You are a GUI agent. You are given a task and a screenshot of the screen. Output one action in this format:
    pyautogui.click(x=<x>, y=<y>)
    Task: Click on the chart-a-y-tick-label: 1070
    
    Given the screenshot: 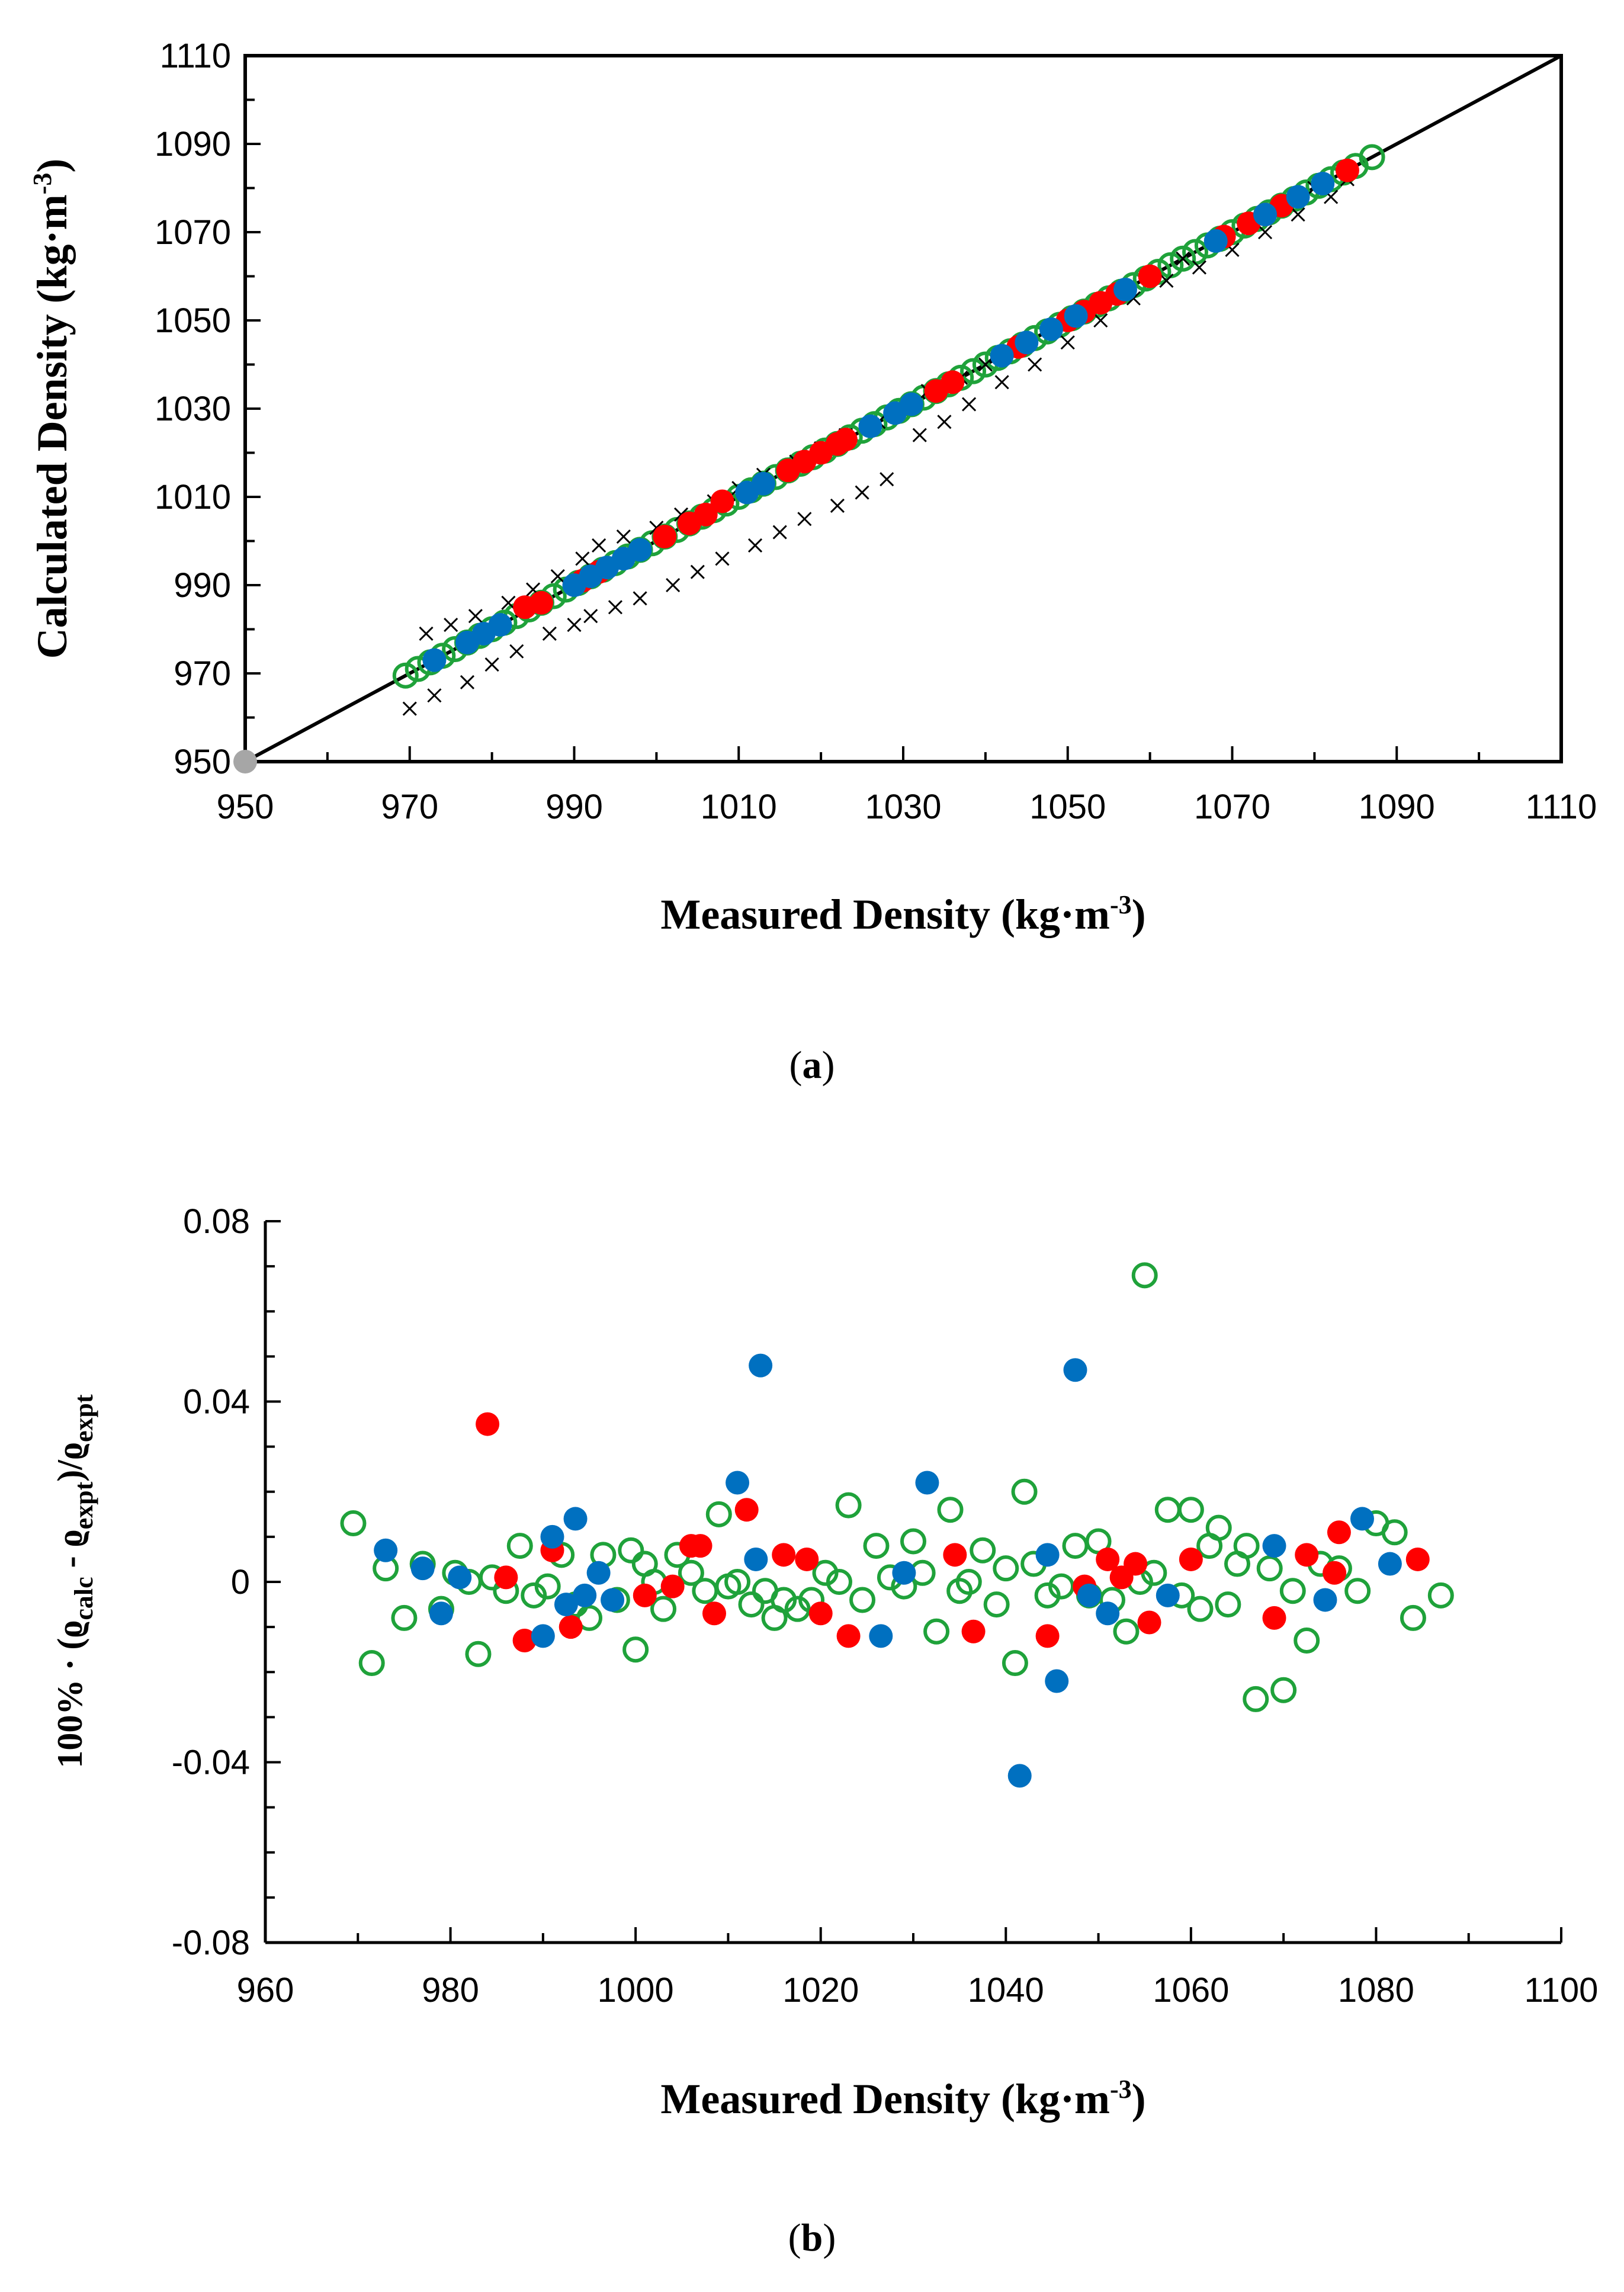 What is the action you would take?
    pyautogui.click(x=193, y=232)
    